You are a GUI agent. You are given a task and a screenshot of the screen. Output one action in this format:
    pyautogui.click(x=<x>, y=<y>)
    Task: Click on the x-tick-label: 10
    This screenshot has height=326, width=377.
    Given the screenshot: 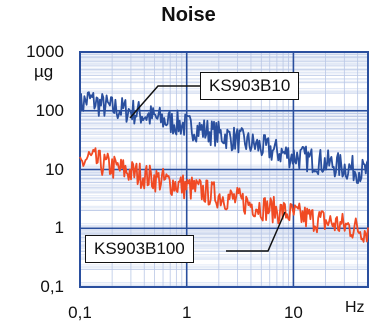 What is the action you would take?
    pyautogui.click(x=293, y=312)
    